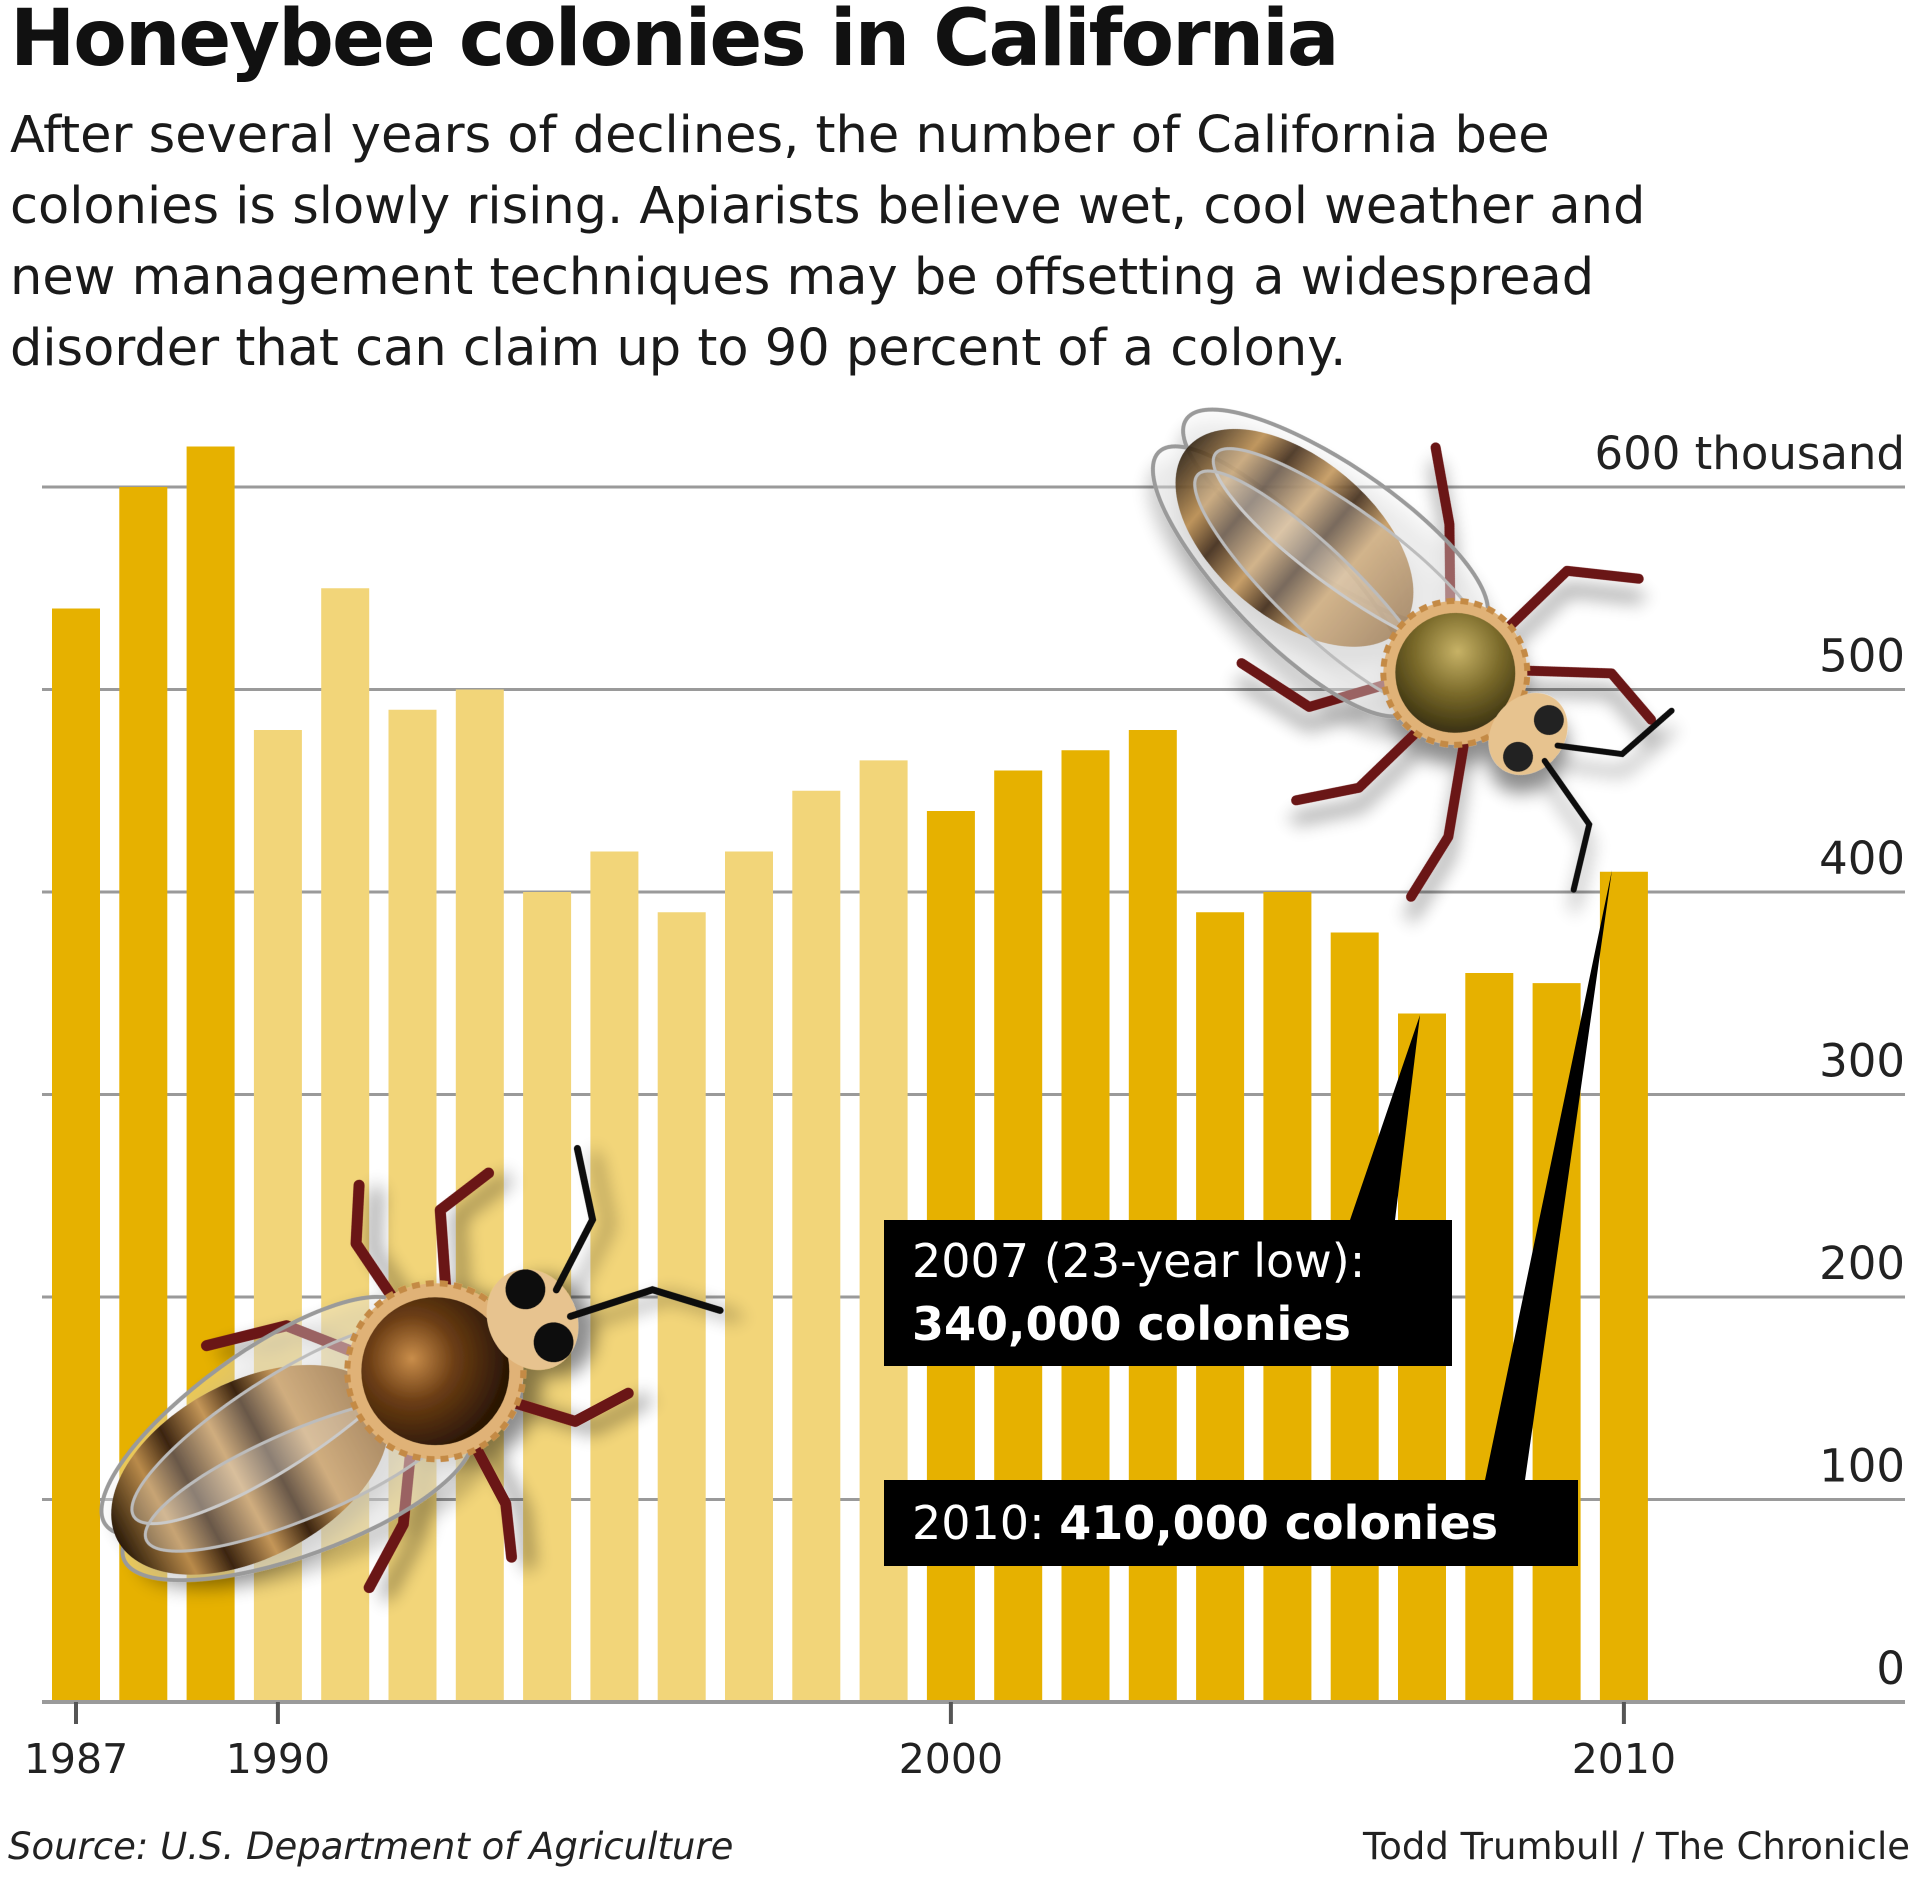 This screenshot has width=1920, height=1891. What do you see at coordinates (749, 1276) in the screenshot?
I see `bar-1997` at bounding box center [749, 1276].